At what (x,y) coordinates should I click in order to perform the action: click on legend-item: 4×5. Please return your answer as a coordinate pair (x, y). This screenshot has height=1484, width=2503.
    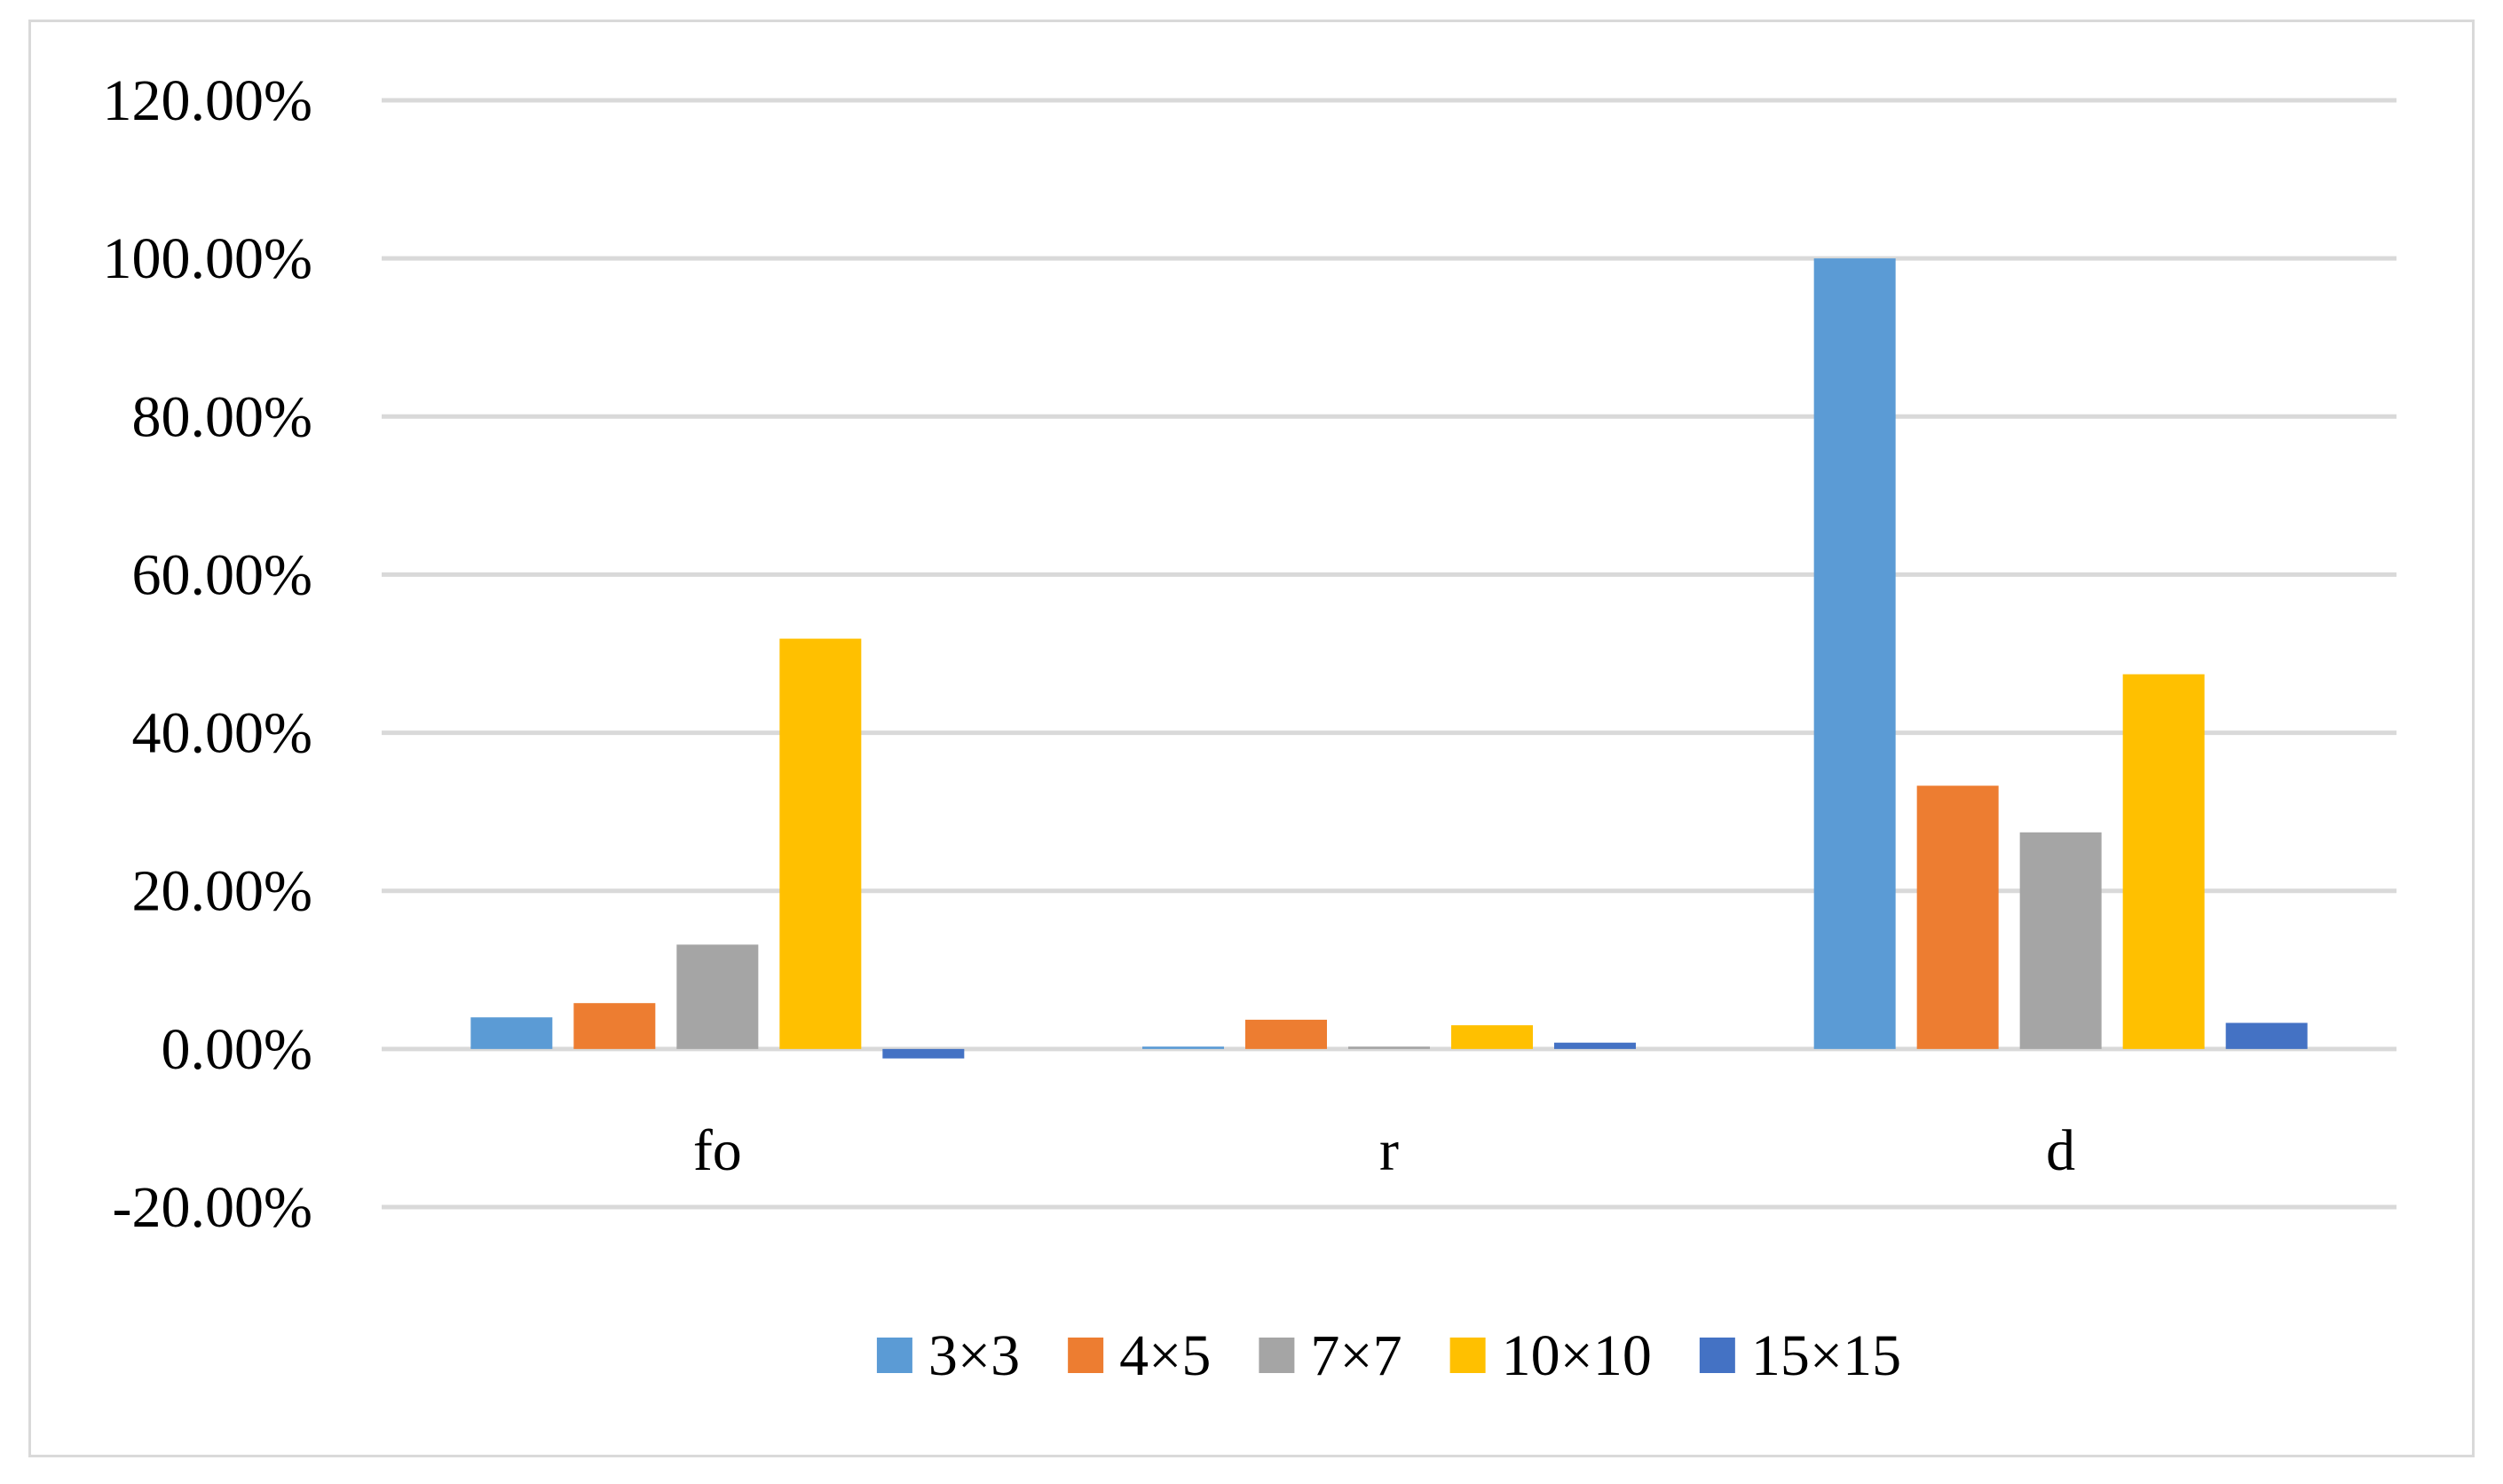
    Looking at the image, I should click on (1140, 1356).